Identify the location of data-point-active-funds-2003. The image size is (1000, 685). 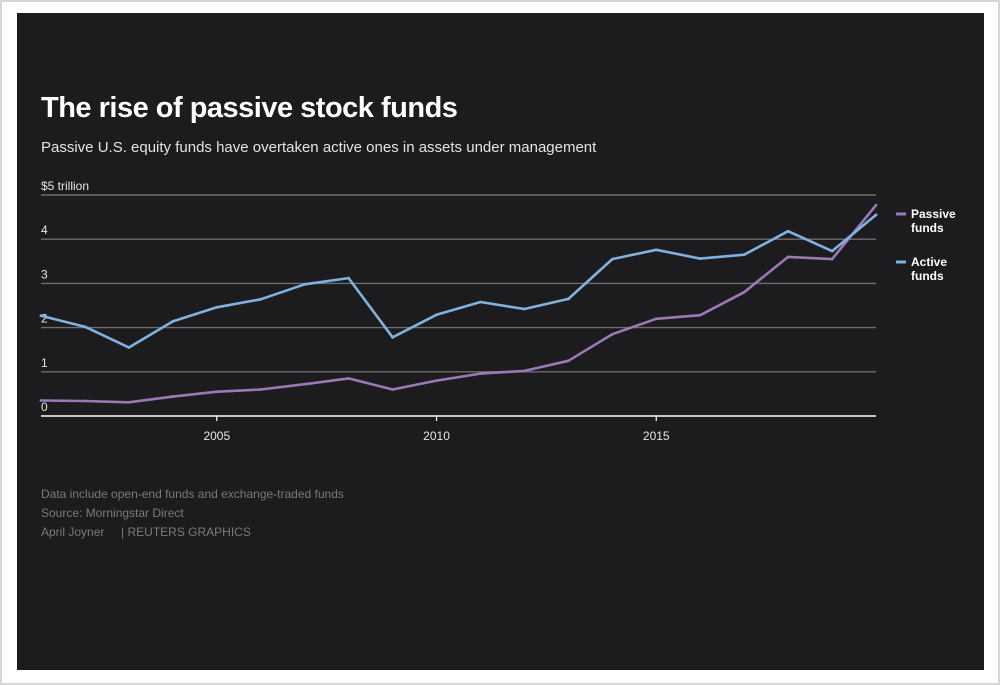
(129, 347).